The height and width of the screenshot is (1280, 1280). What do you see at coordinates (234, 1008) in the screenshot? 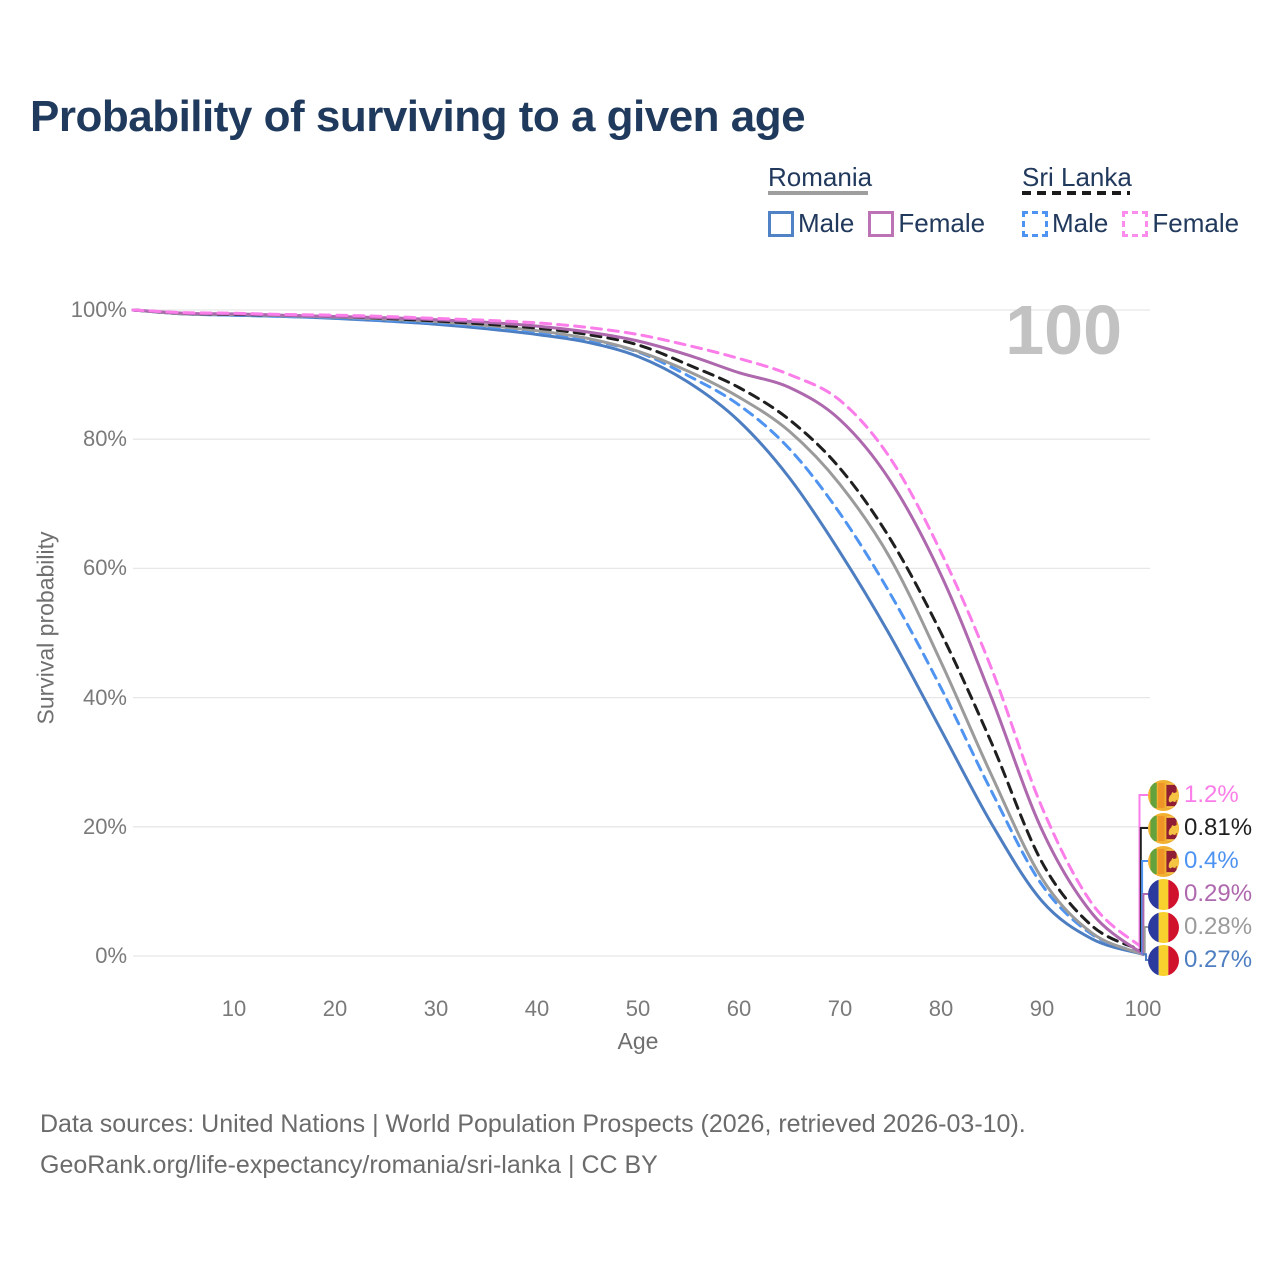
I see `x-tick-label: 10` at bounding box center [234, 1008].